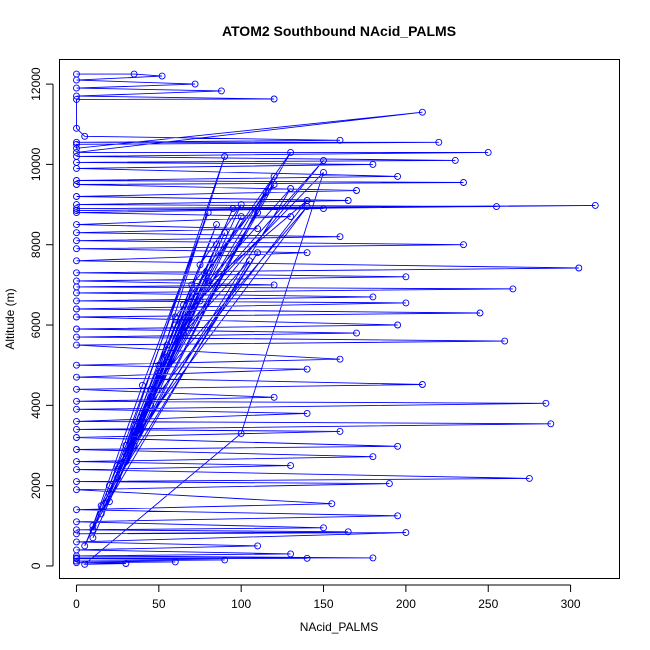 The width and height of the screenshot is (650, 650). I want to click on x-tick-label: 150, so click(324, 604).